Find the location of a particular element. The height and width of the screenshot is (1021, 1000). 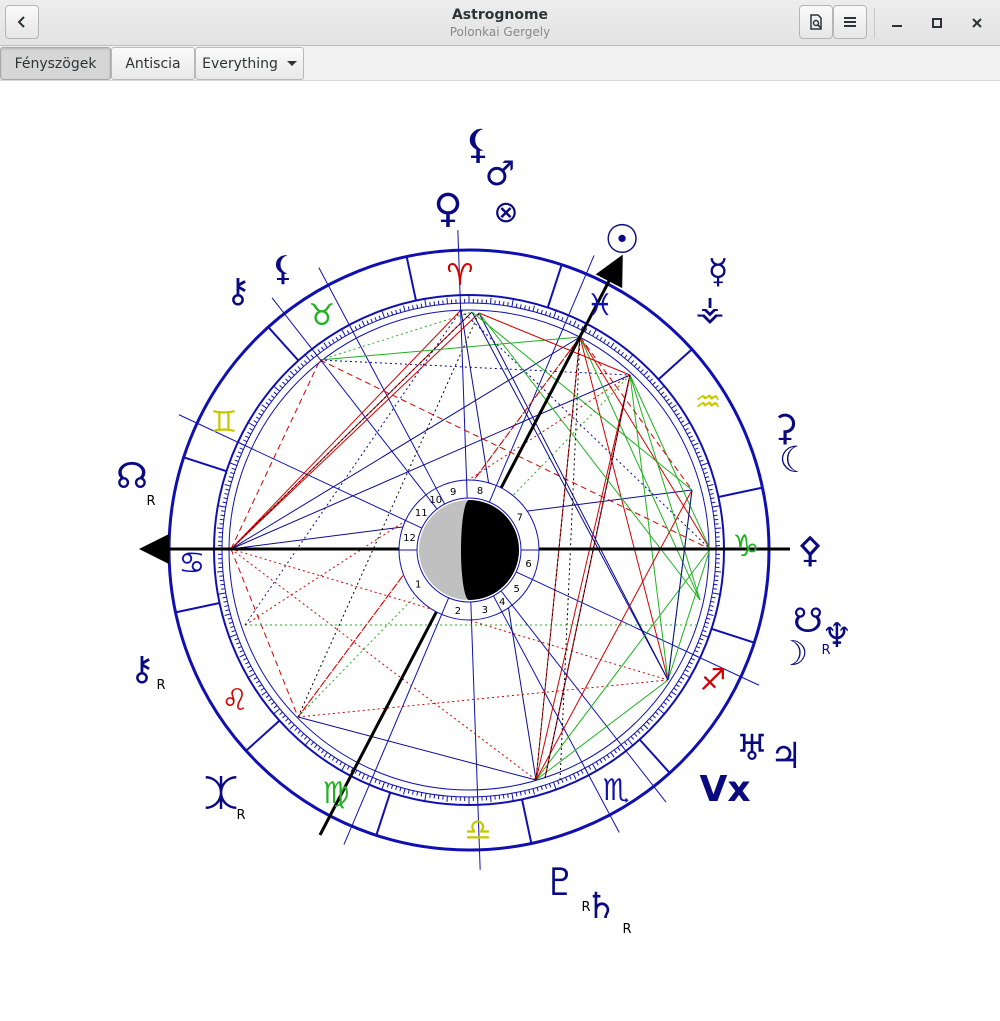

moon-upper-icon: ☾ is located at coordinates (795, 460).